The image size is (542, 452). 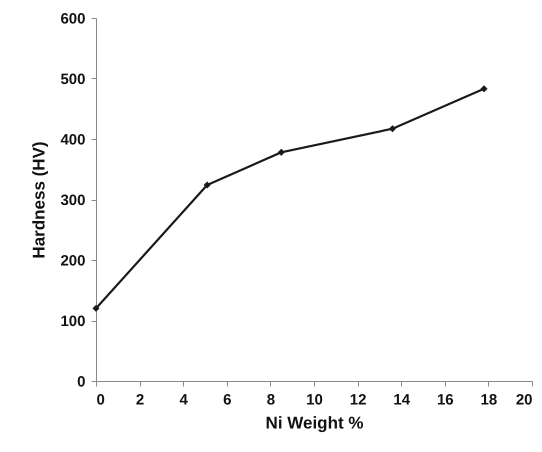 I want to click on y-tick-label: 200, so click(x=73, y=261).